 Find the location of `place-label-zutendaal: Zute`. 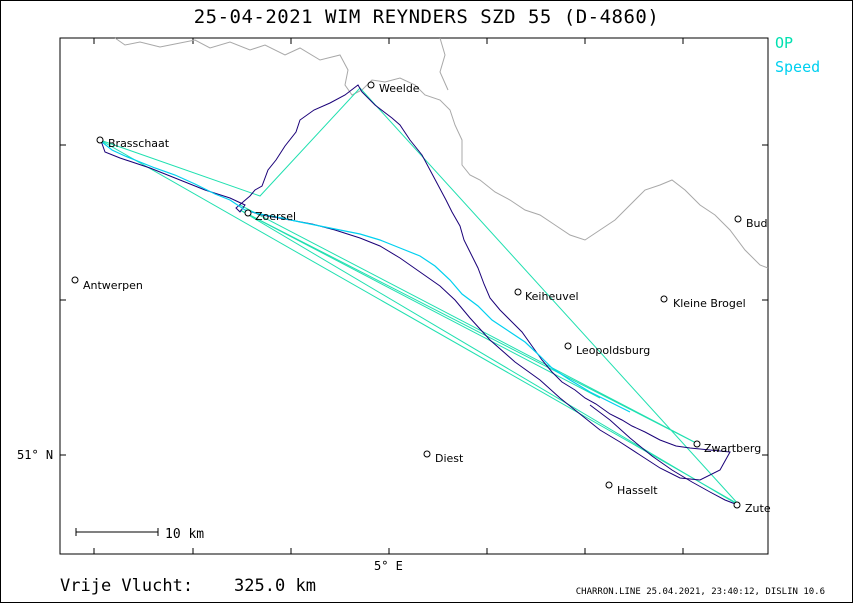

place-label-zutendaal: Zute is located at coordinates (758, 508).